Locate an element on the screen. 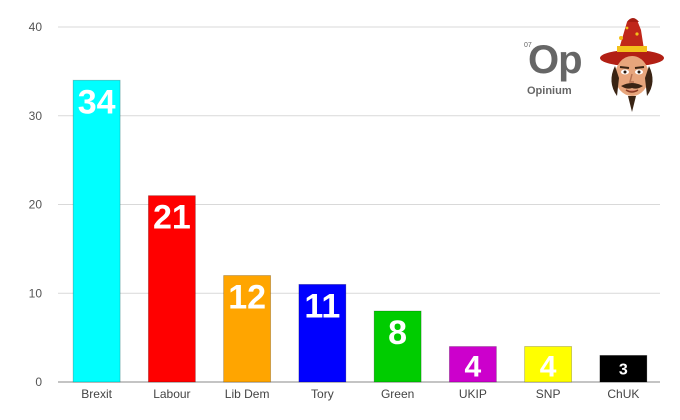 The height and width of the screenshot is (420, 680). logo-superscript: 07 is located at coordinates (528, 45).